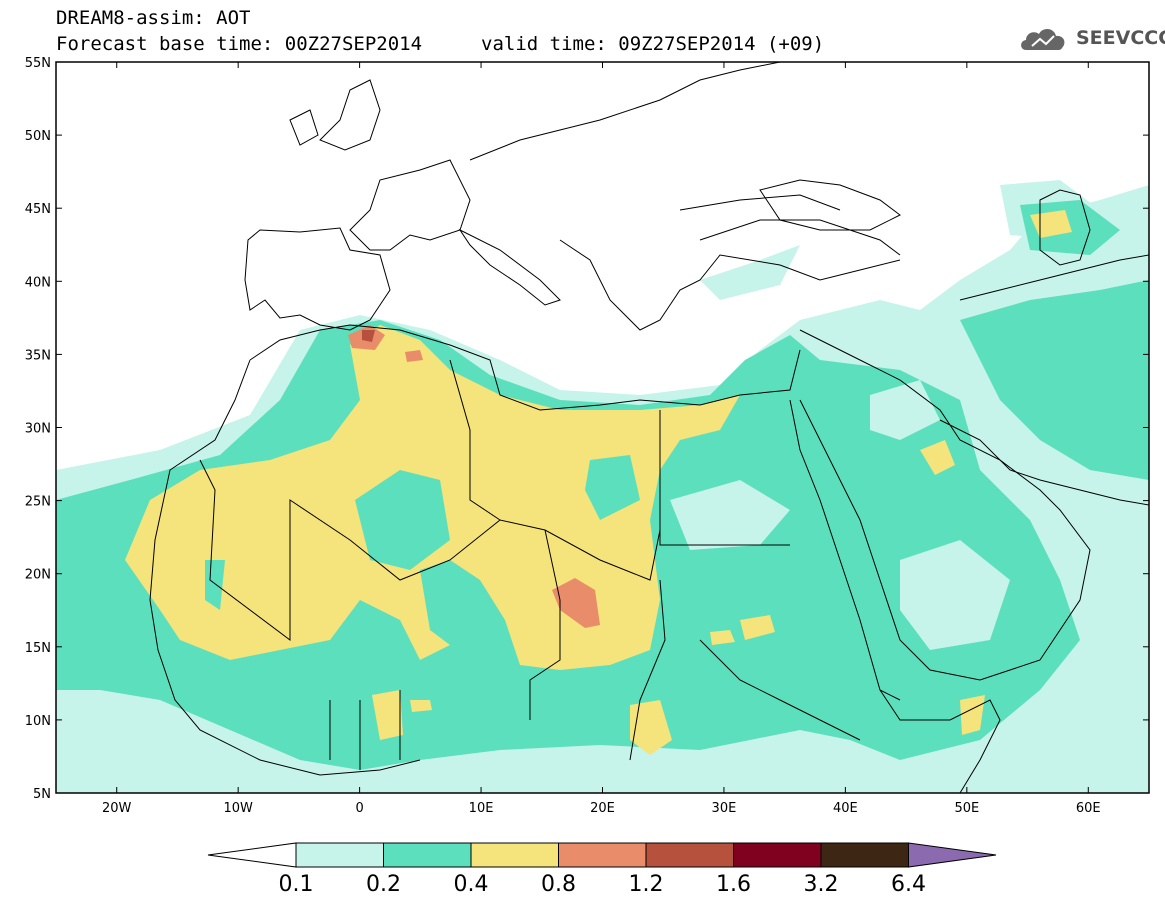 The width and height of the screenshot is (1165, 905). I want to click on map-title: DREAM8-assim: AOT, so click(153, 18).